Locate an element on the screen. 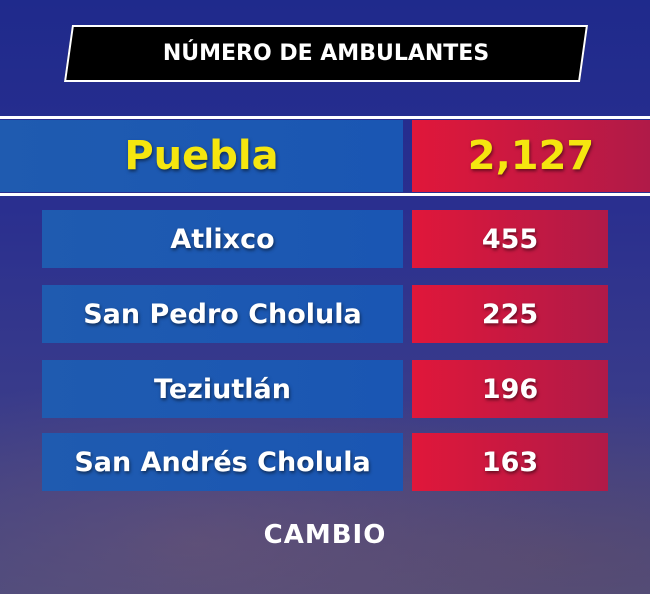 This screenshot has width=650, height=594. municipality: Atlixco is located at coordinates (222, 239).